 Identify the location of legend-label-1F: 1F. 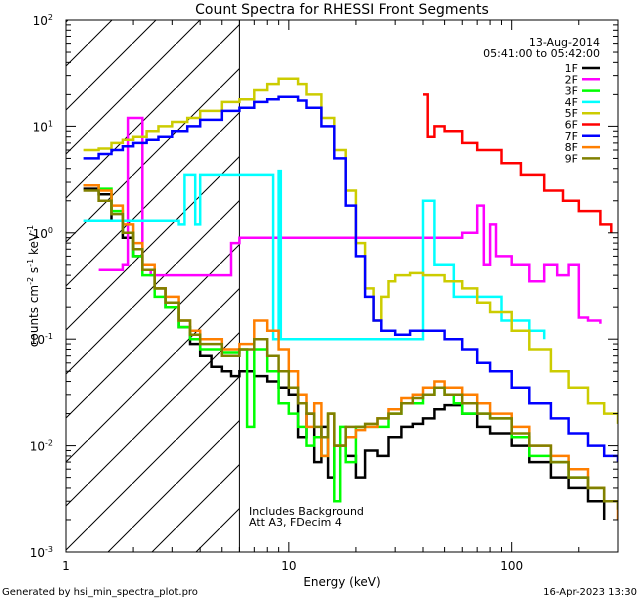
(571, 68).